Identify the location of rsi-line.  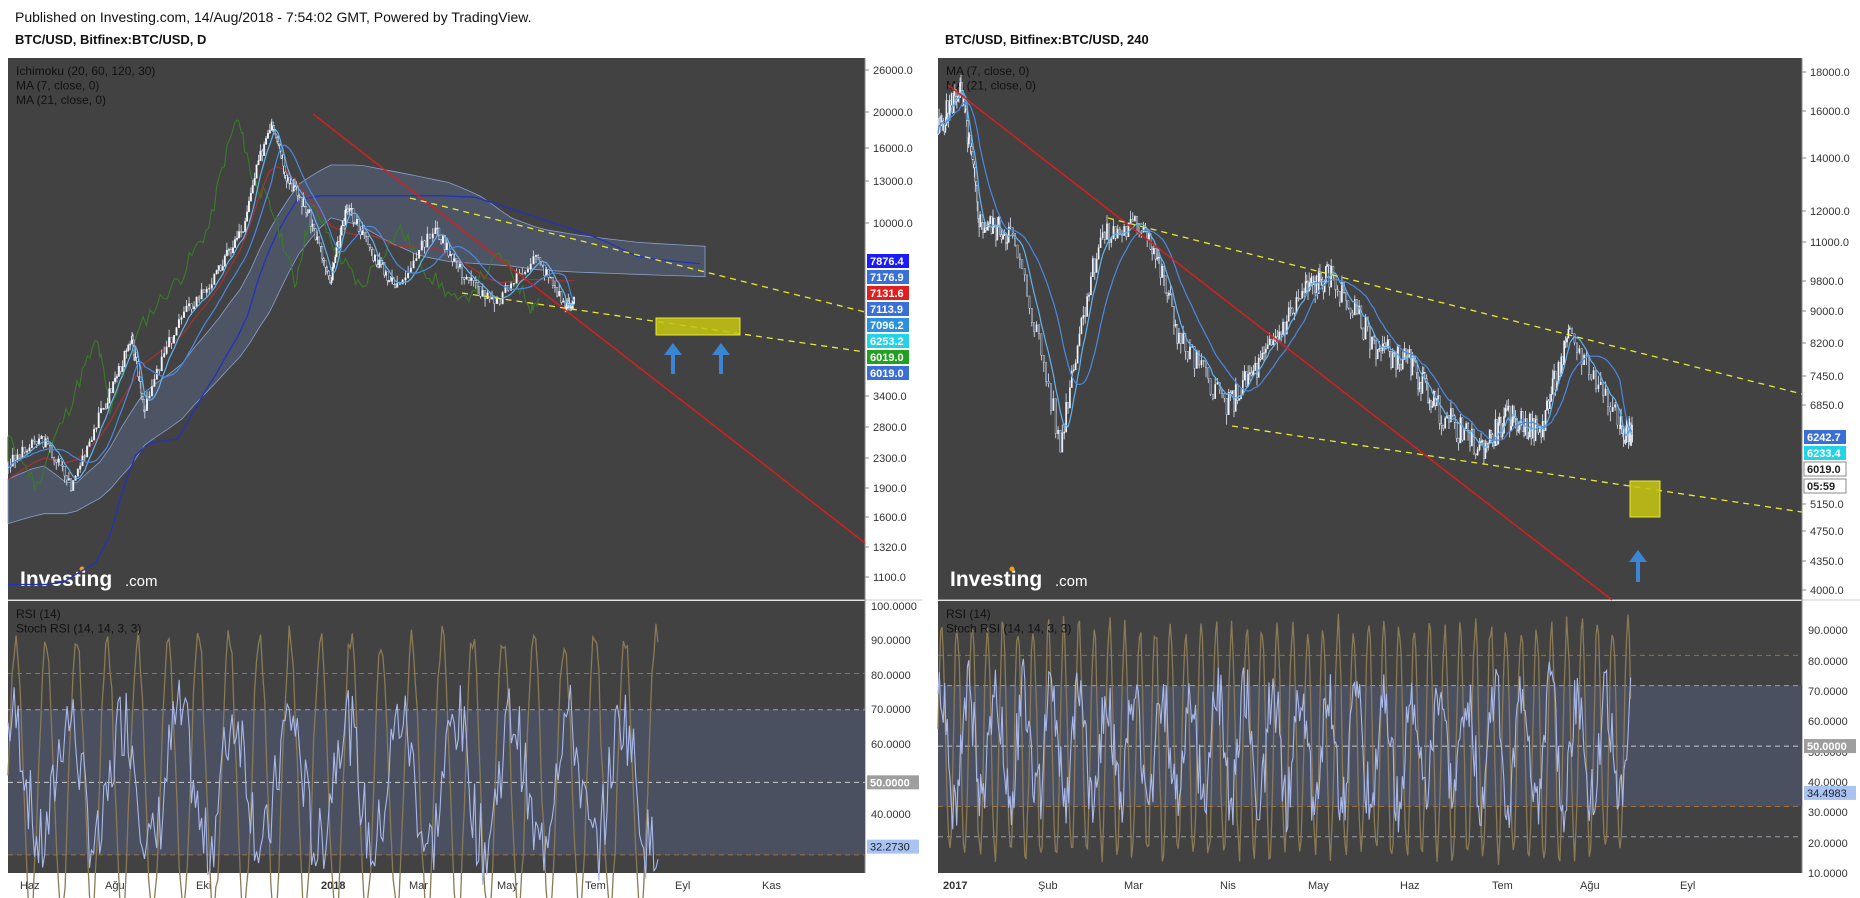
(1284, 745).